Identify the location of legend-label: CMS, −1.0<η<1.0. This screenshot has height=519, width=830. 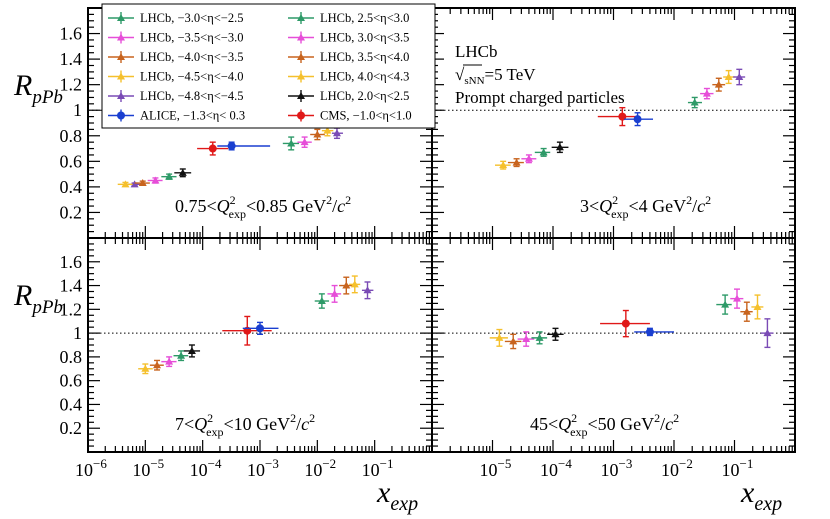
(366, 116).